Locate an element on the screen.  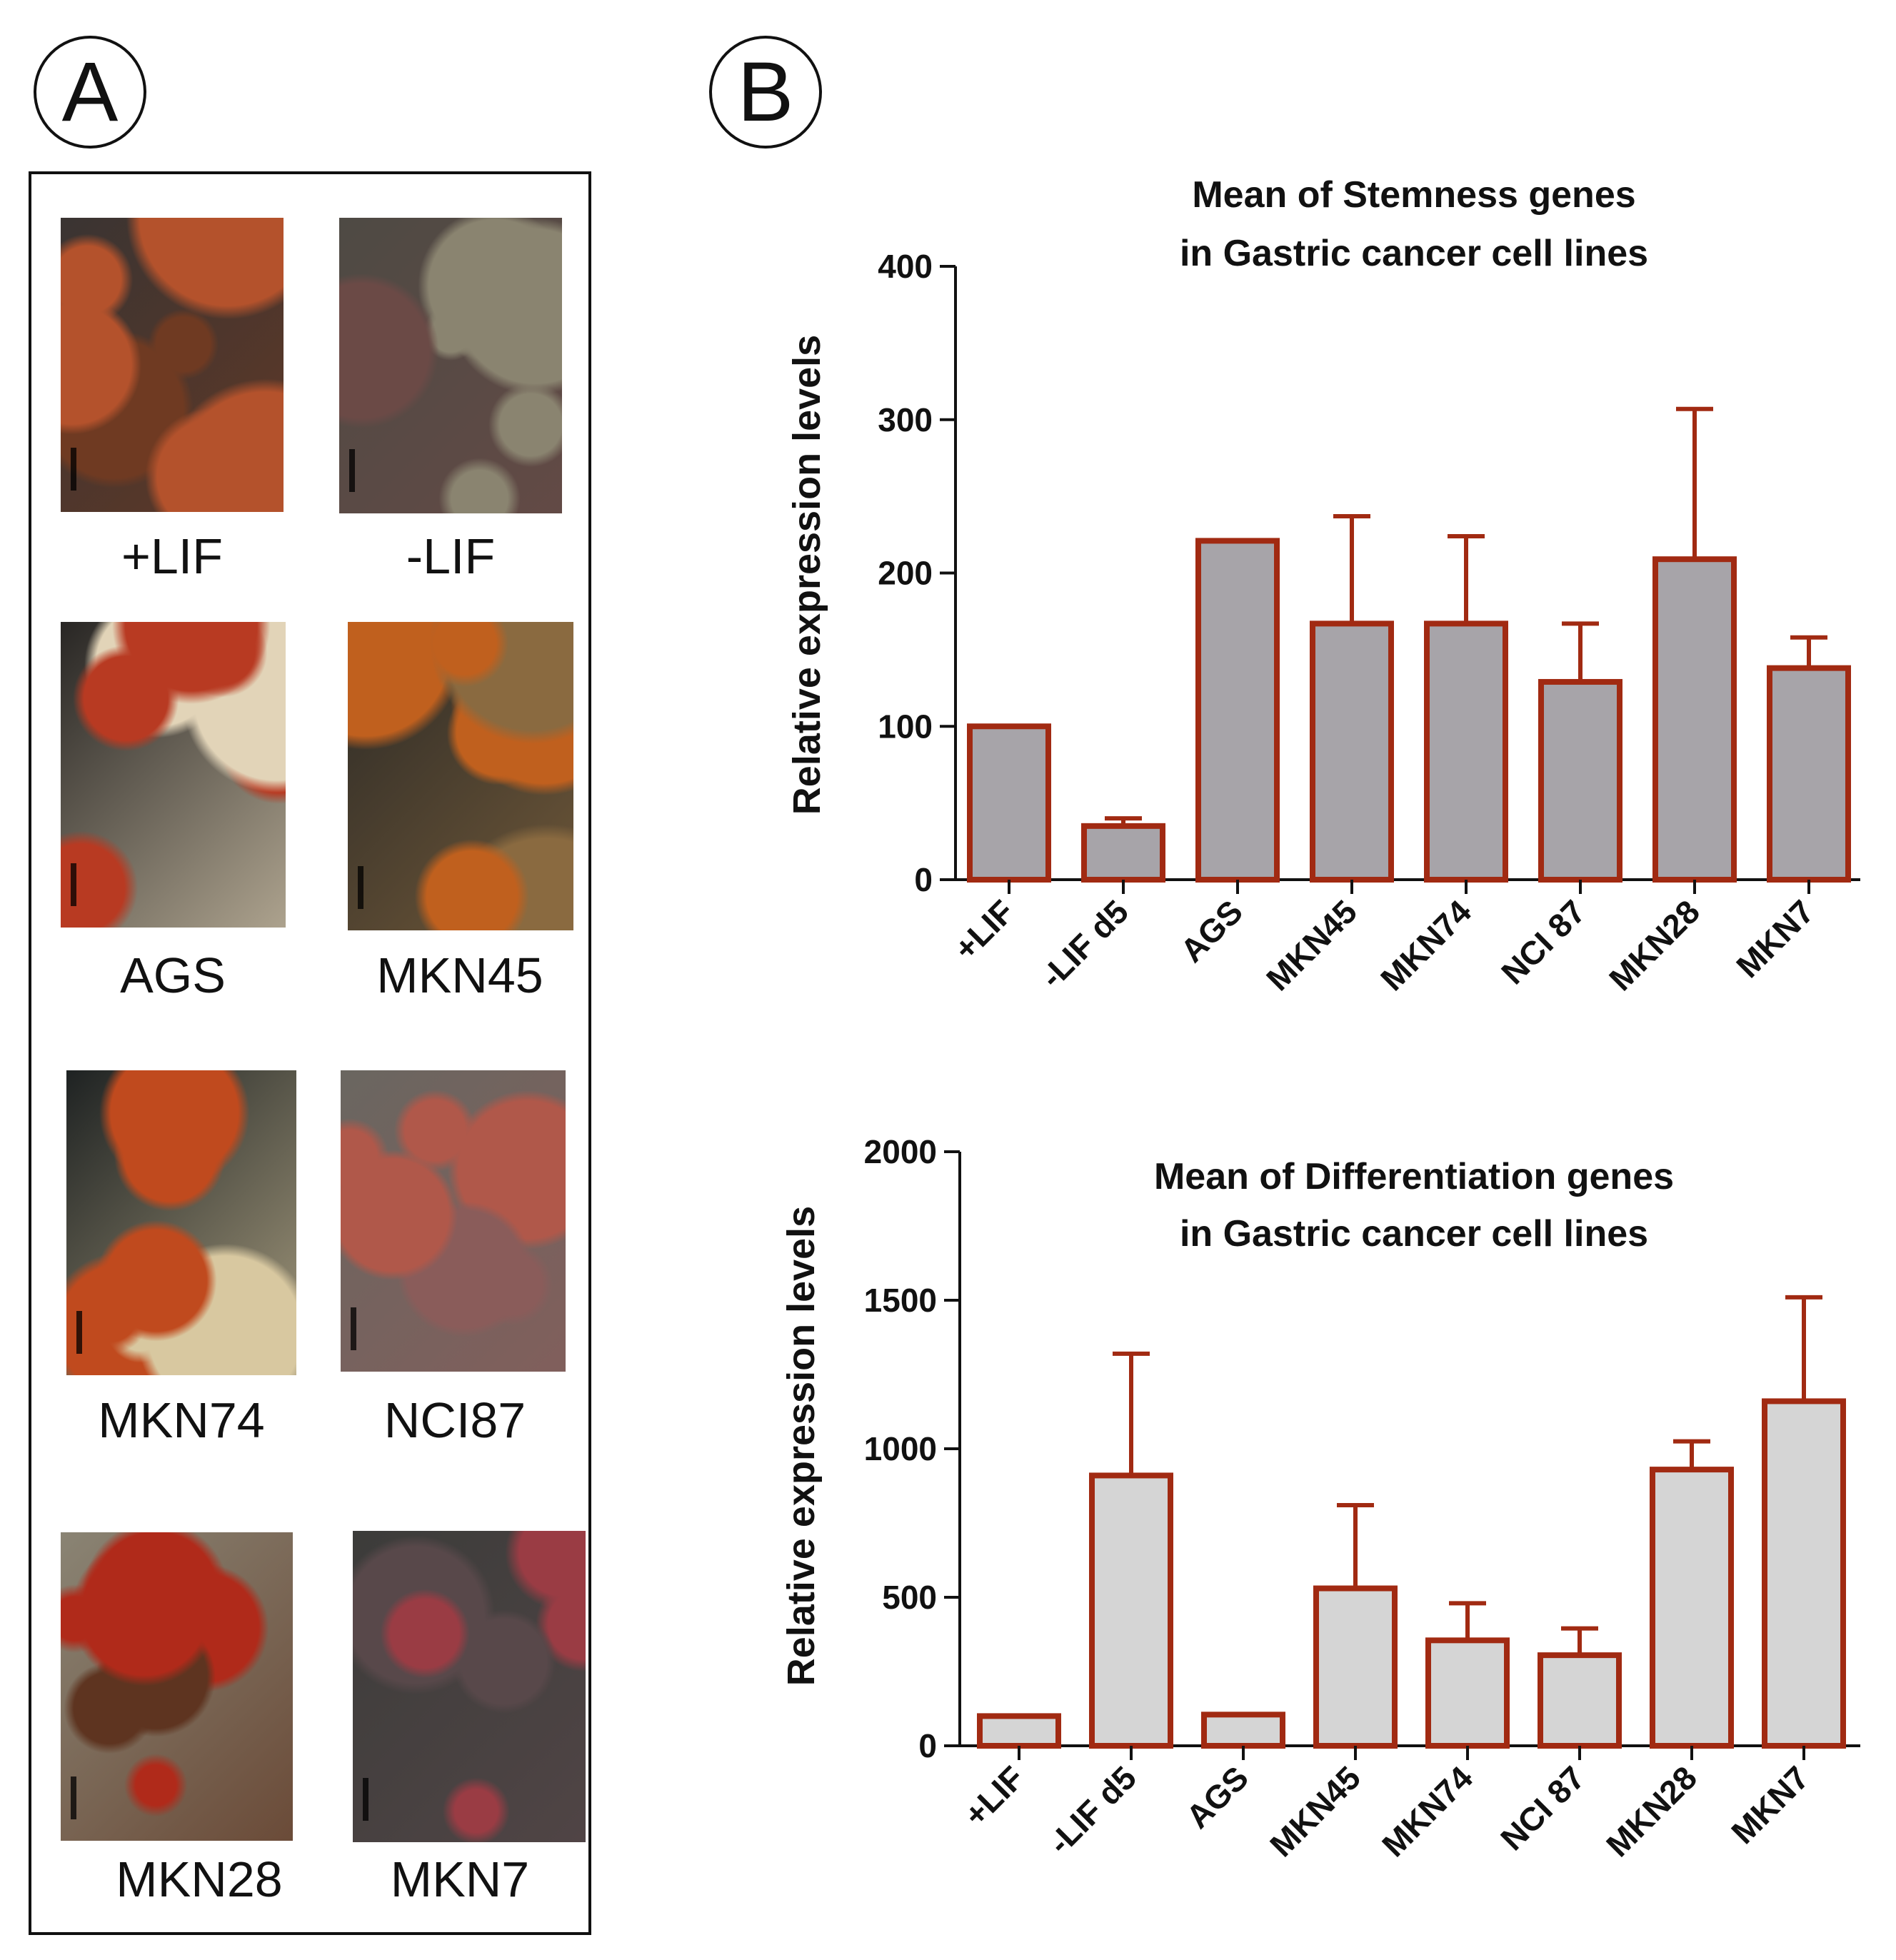
micrograph-mkn74 is located at coordinates (181, 1222).